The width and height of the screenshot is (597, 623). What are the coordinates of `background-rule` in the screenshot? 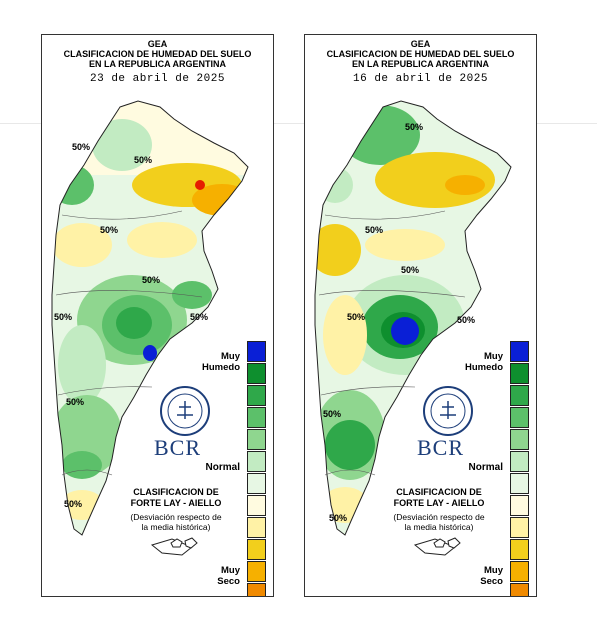 It's located at (298, 123).